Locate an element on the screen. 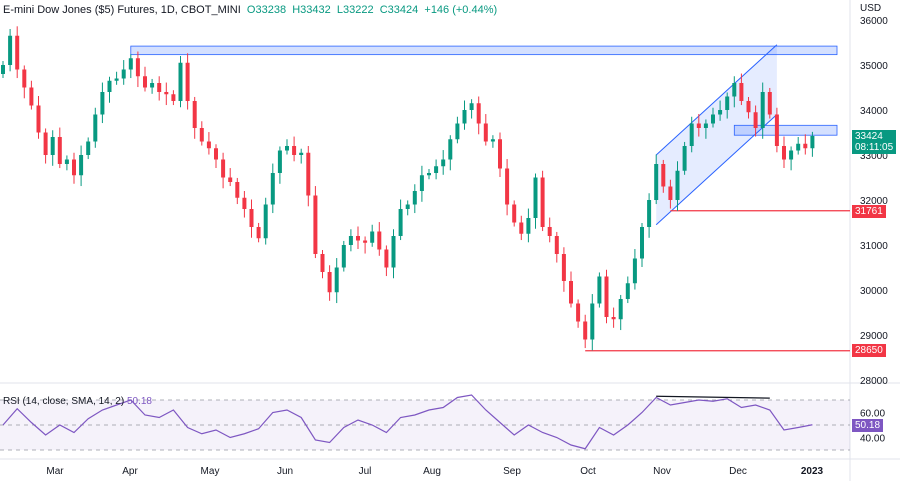 This screenshot has width=900, height=481. price-tick: 35000 is located at coordinates (874, 66).